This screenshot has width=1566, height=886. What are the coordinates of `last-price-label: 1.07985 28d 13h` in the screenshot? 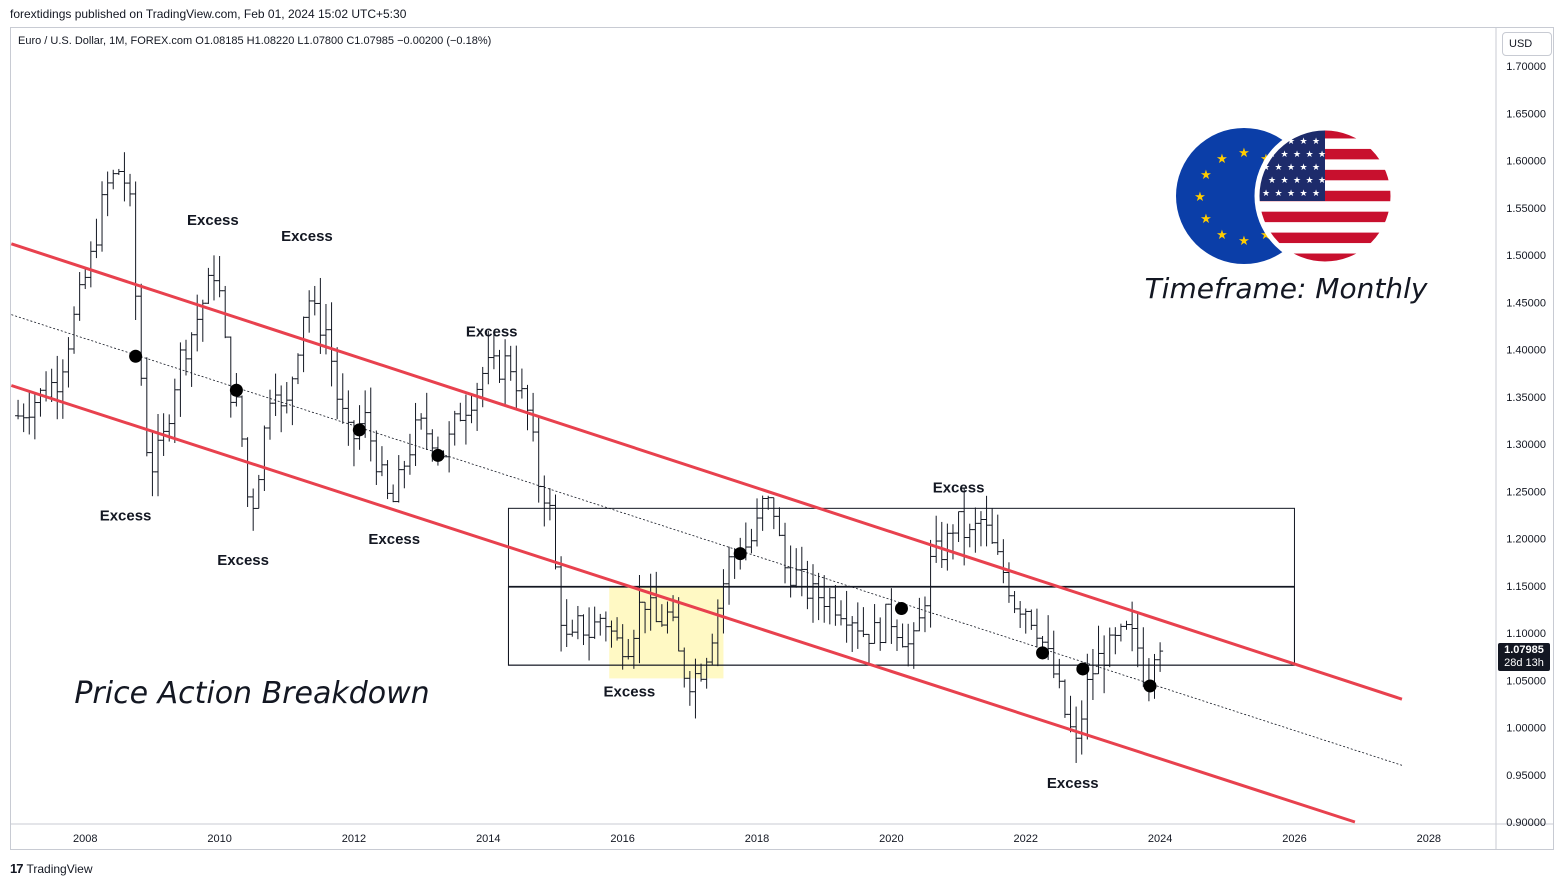 It's located at (1524, 657).